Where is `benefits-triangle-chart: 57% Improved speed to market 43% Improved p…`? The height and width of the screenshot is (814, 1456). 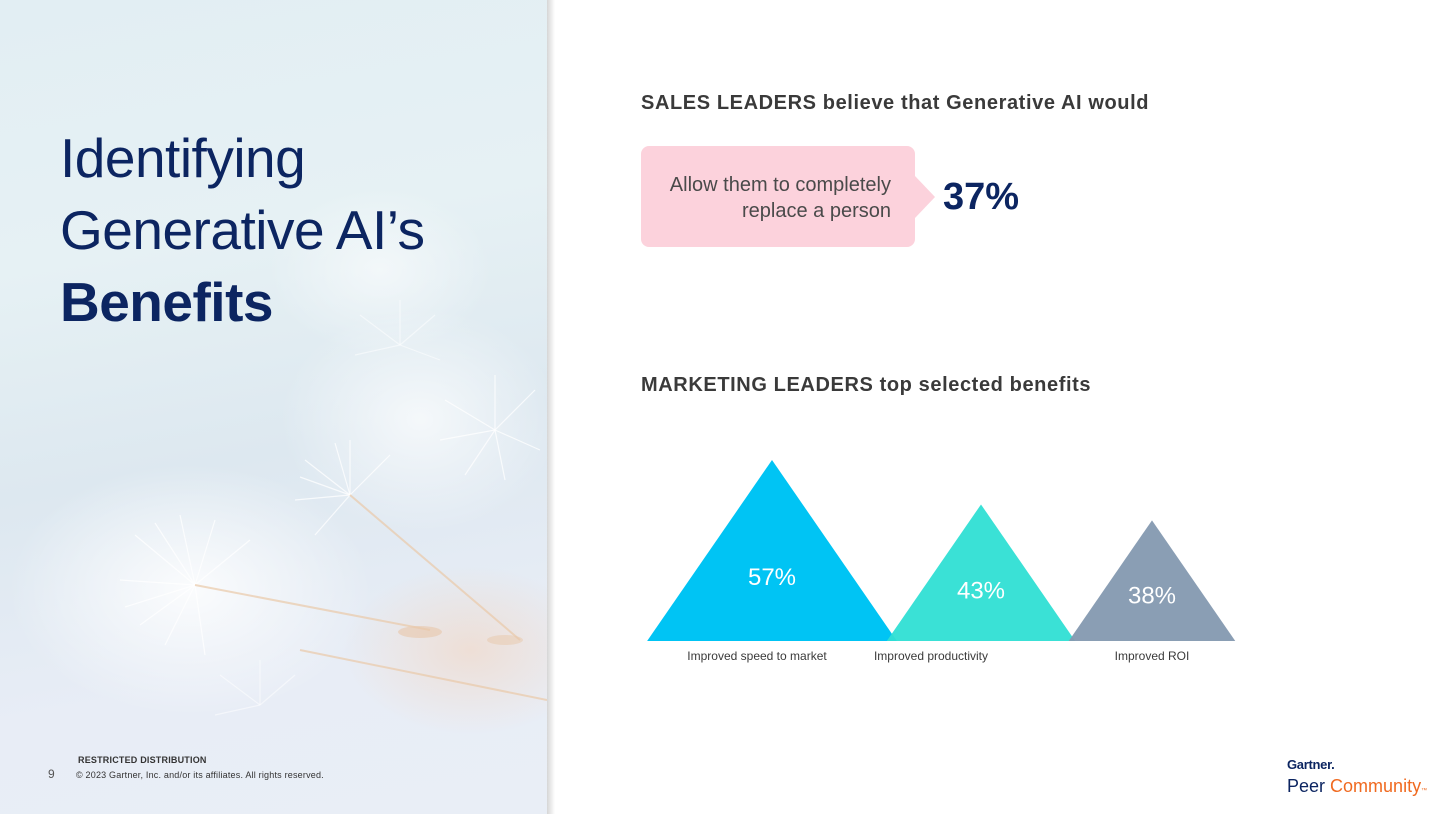
benefits-triangle-chart: 57% Improved speed to market 43% Improved p… is located at coordinates (941, 561).